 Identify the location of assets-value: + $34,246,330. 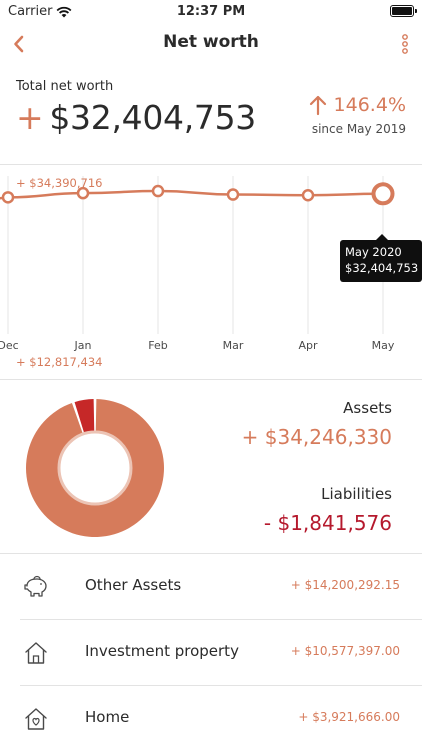
(316, 437).